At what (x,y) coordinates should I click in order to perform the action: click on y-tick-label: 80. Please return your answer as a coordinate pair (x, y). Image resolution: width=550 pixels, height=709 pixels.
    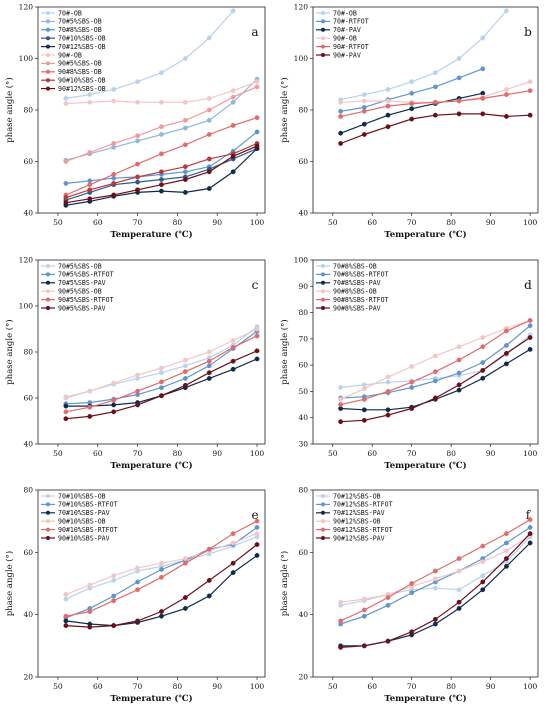
    Looking at the image, I should click on (28, 352).